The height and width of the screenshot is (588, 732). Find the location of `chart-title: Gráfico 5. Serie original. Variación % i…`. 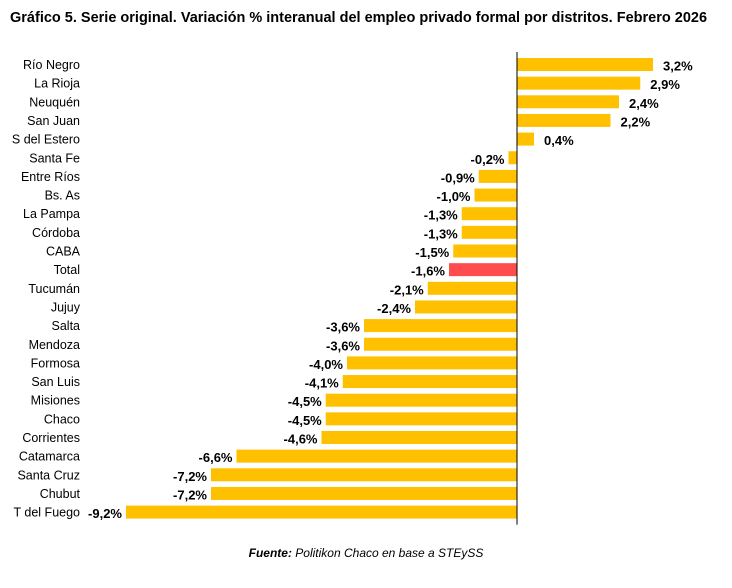

chart-title: Gráfico 5. Serie original. Variación % i… is located at coordinates (359, 18).